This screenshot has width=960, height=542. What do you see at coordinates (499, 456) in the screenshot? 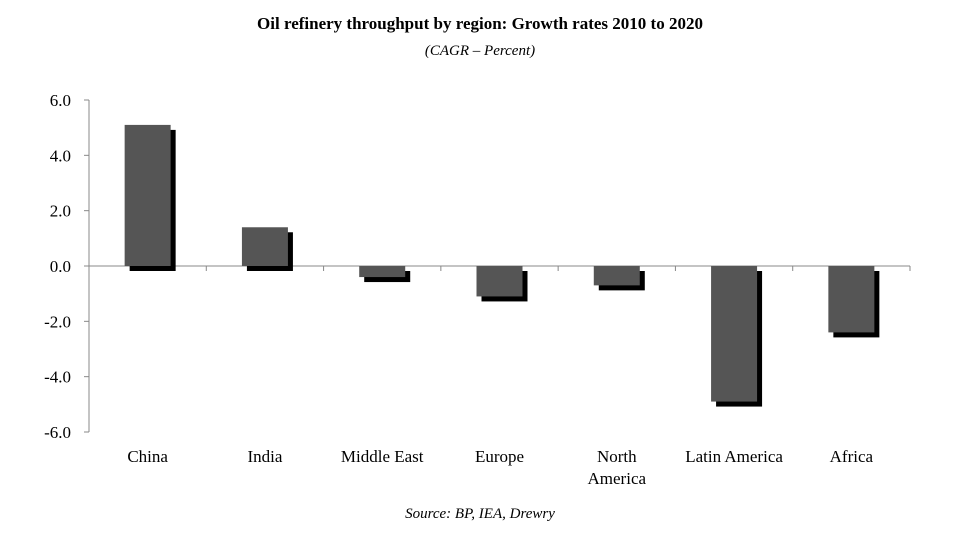
I see `x-category-label: Europe` at bounding box center [499, 456].